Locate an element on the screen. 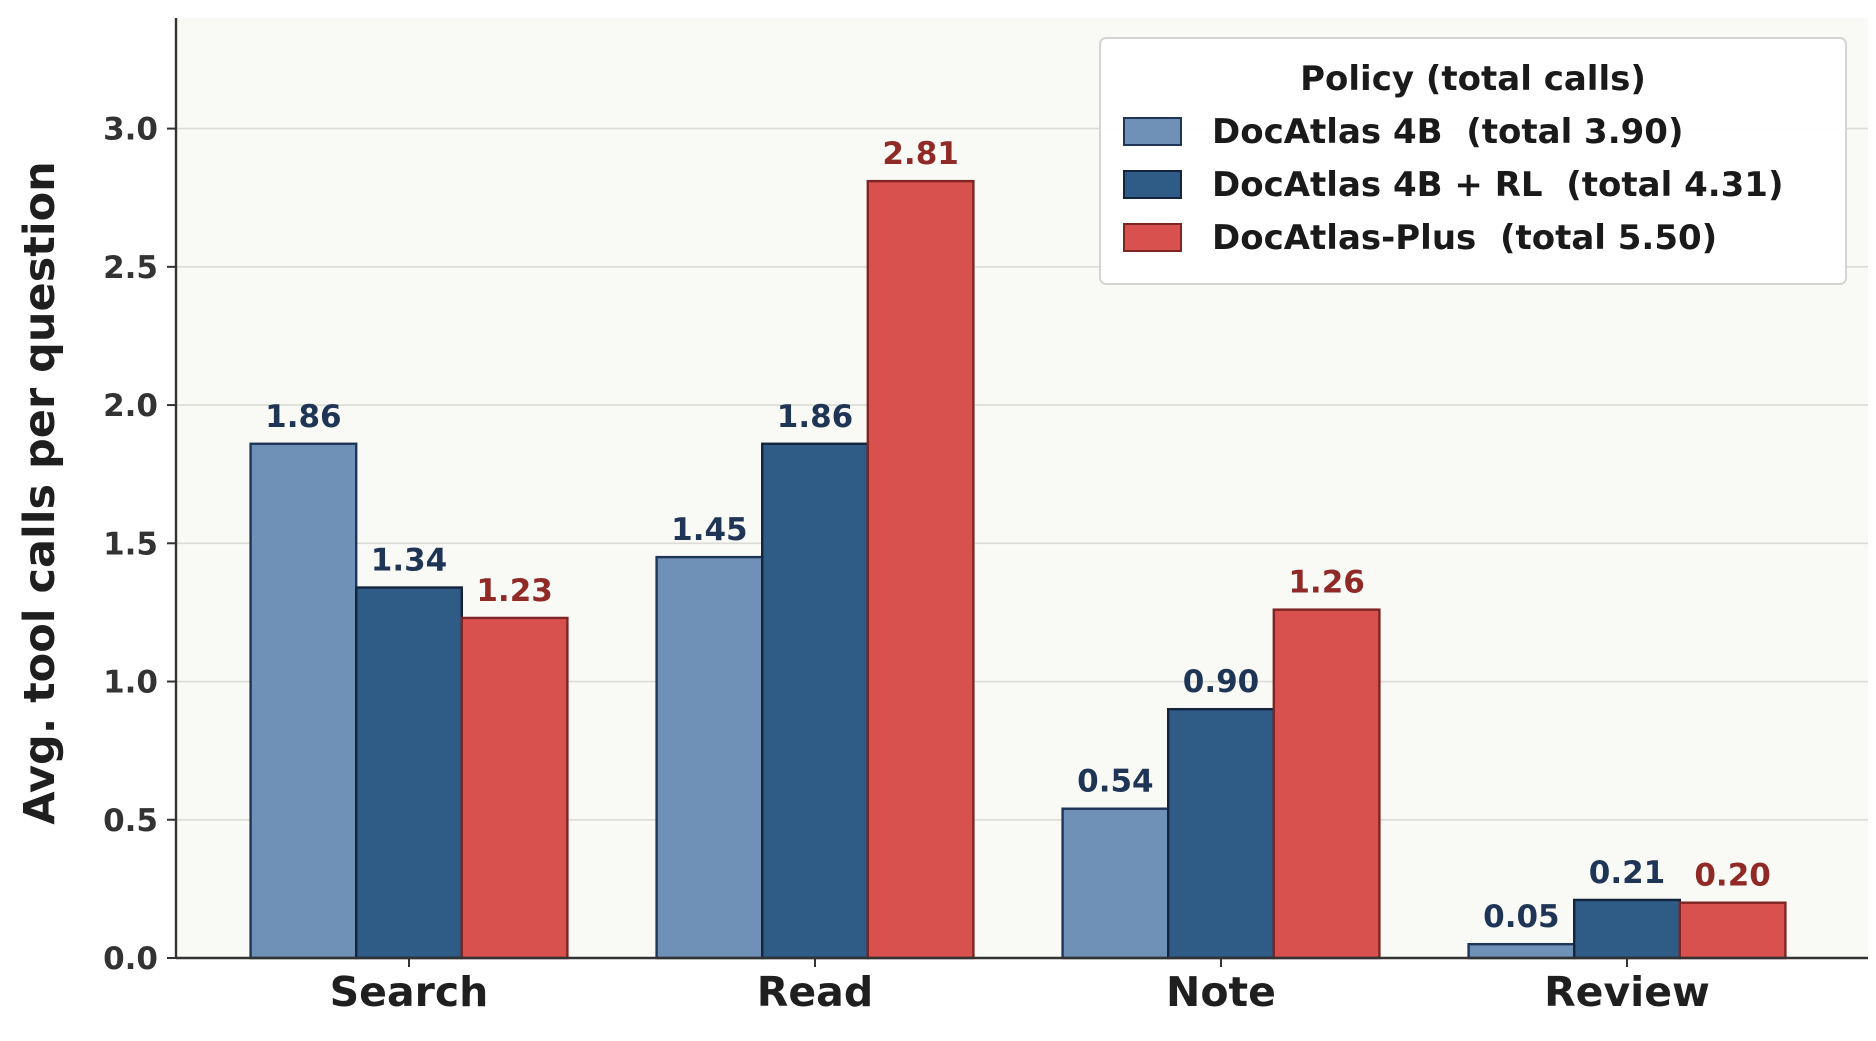  x-tick-label: Search is located at coordinates (409, 992).